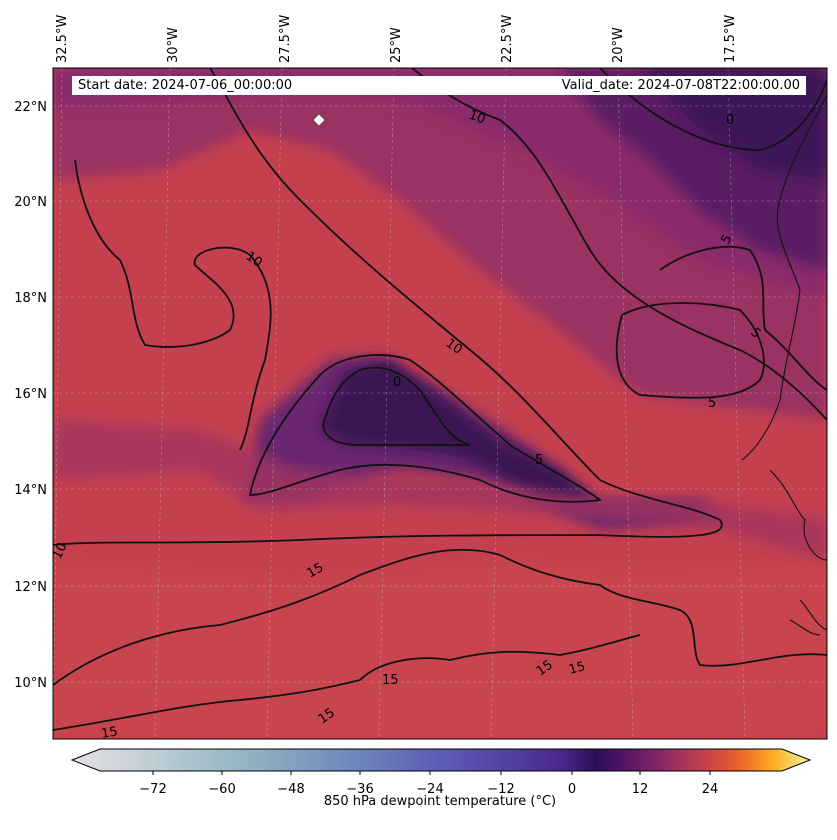 This screenshot has width=837, height=840. What do you see at coordinates (62, 39) in the screenshot?
I see `lon-label: 32.5°W` at bounding box center [62, 39].